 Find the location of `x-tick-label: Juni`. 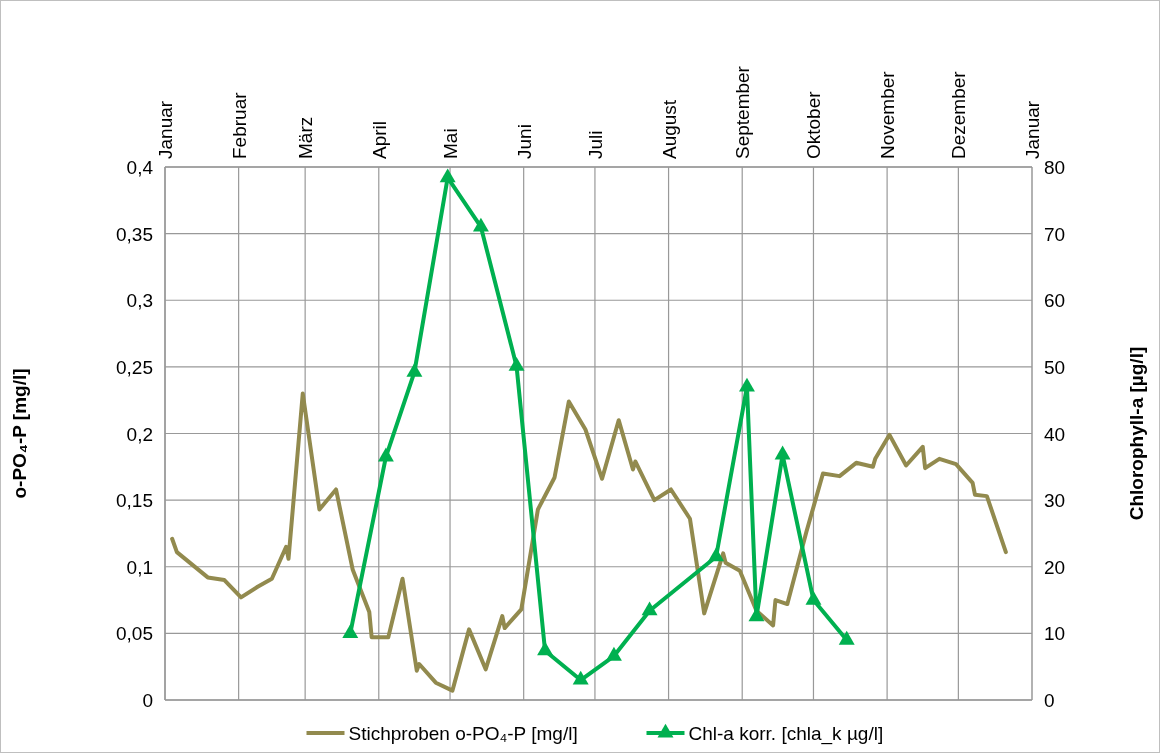

x-tick-label: Juni is located at coordinates (524, 141).